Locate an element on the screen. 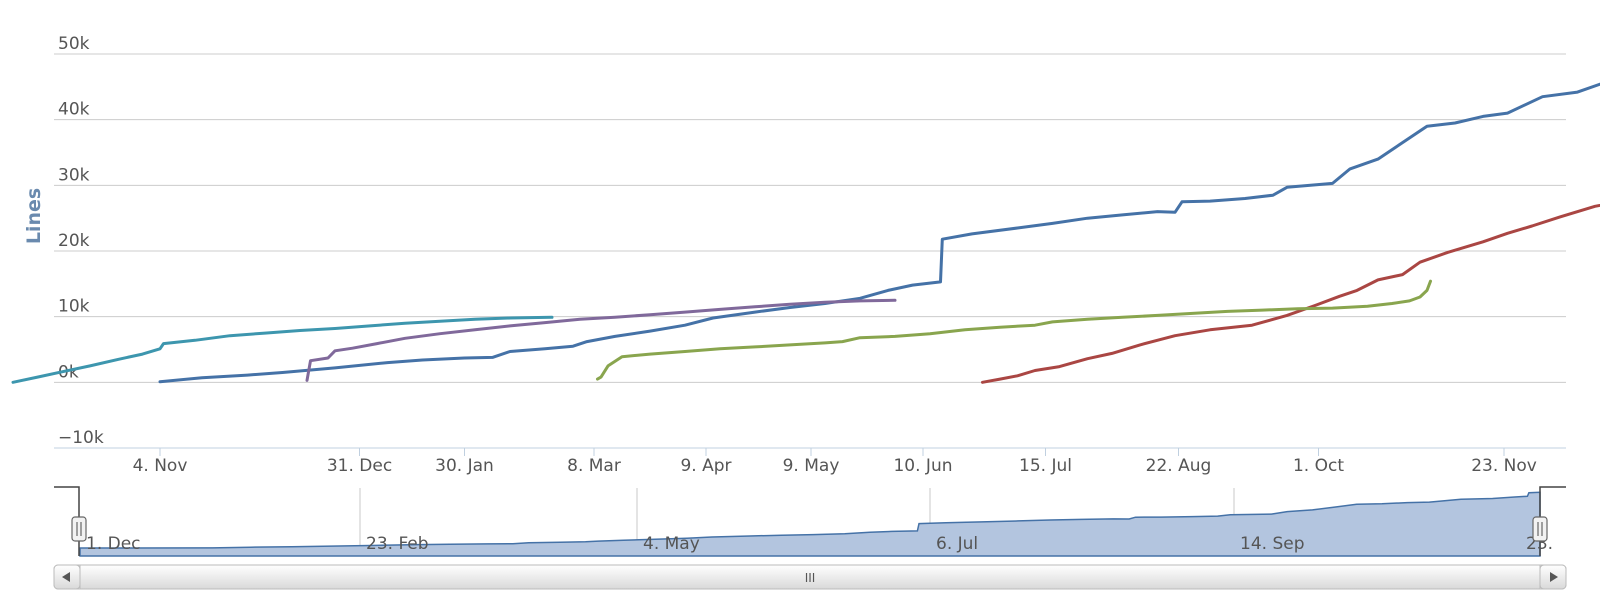 This screenshot has height=606, width=1600. scrollbar-grip: III is located at coordinates (810, 578).